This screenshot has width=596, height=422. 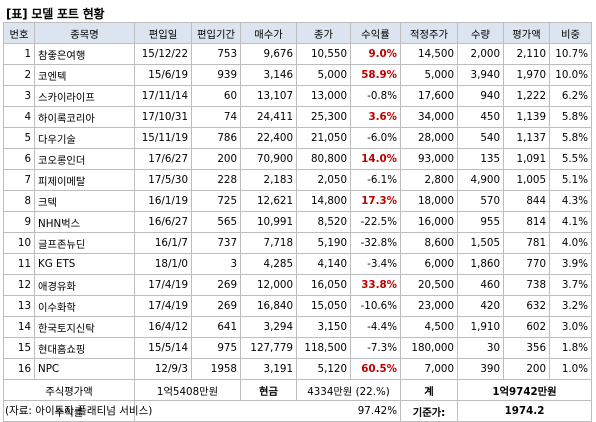 What do you see at coordinates (163, 96) in the screenshot?
I see `entry-date: 17/11/14` at bounding box center [163, 96].